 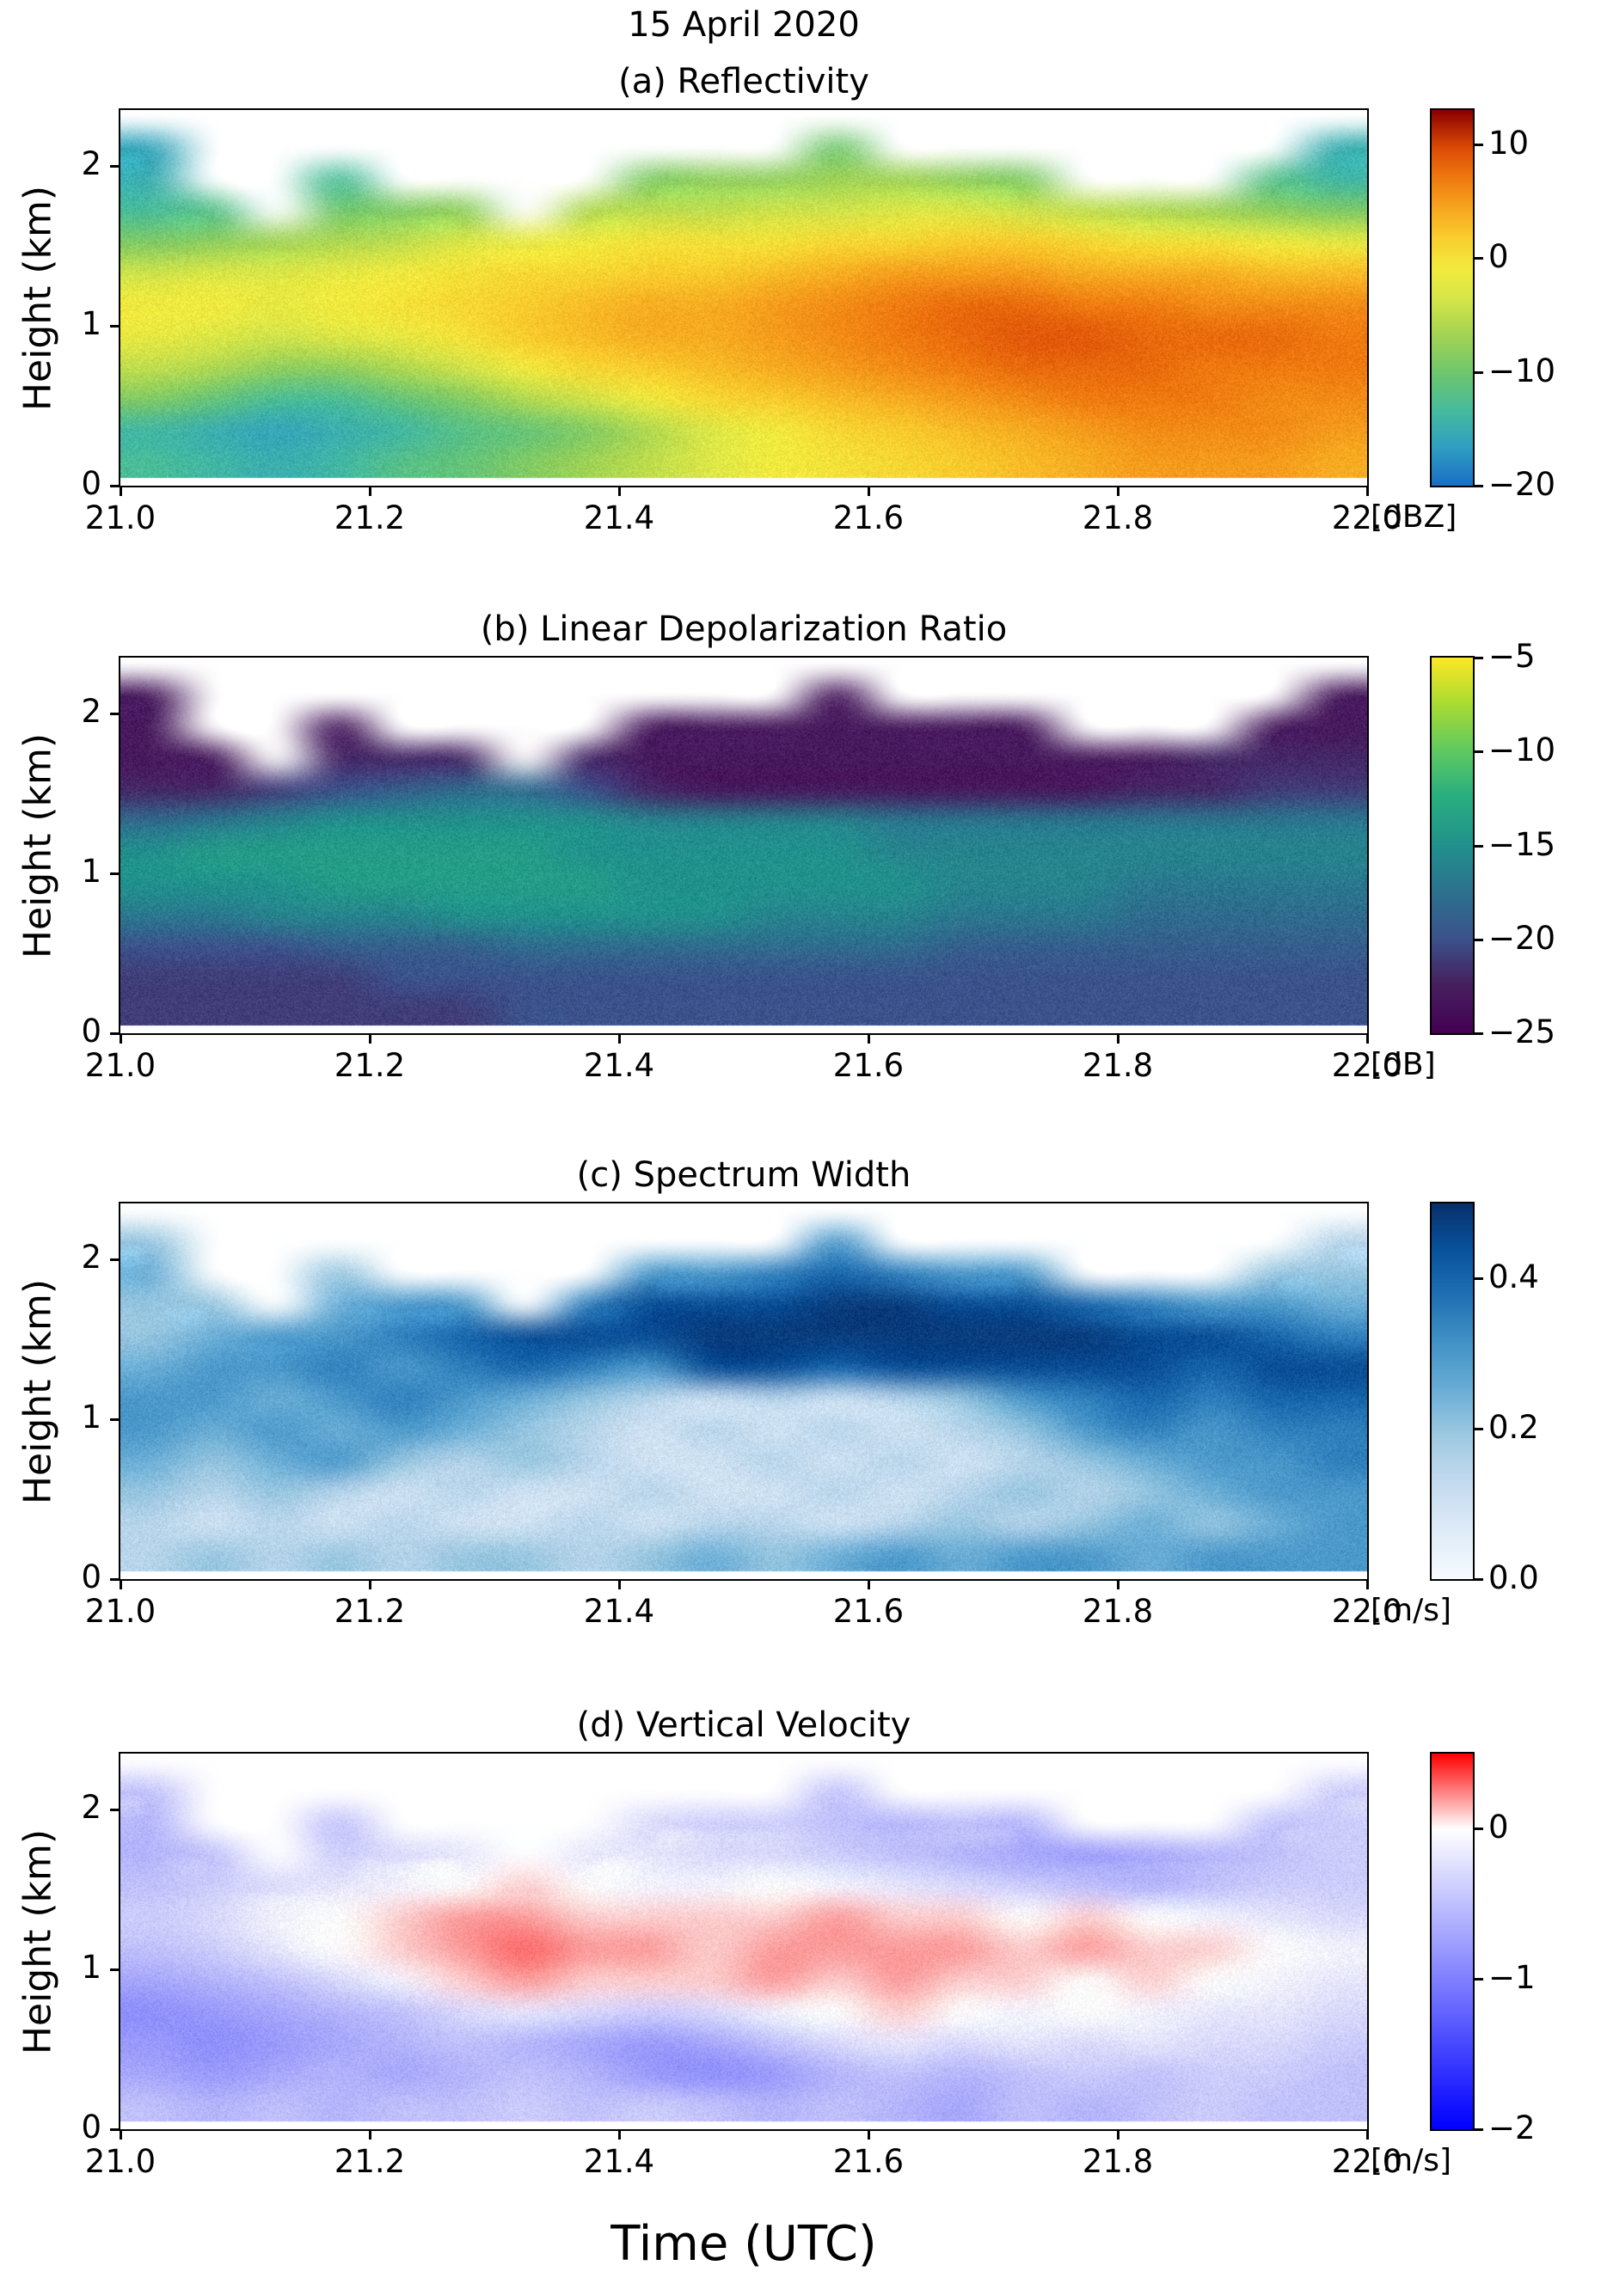 I want to click on panel-a-heatmap, so click(x=743, y=298).